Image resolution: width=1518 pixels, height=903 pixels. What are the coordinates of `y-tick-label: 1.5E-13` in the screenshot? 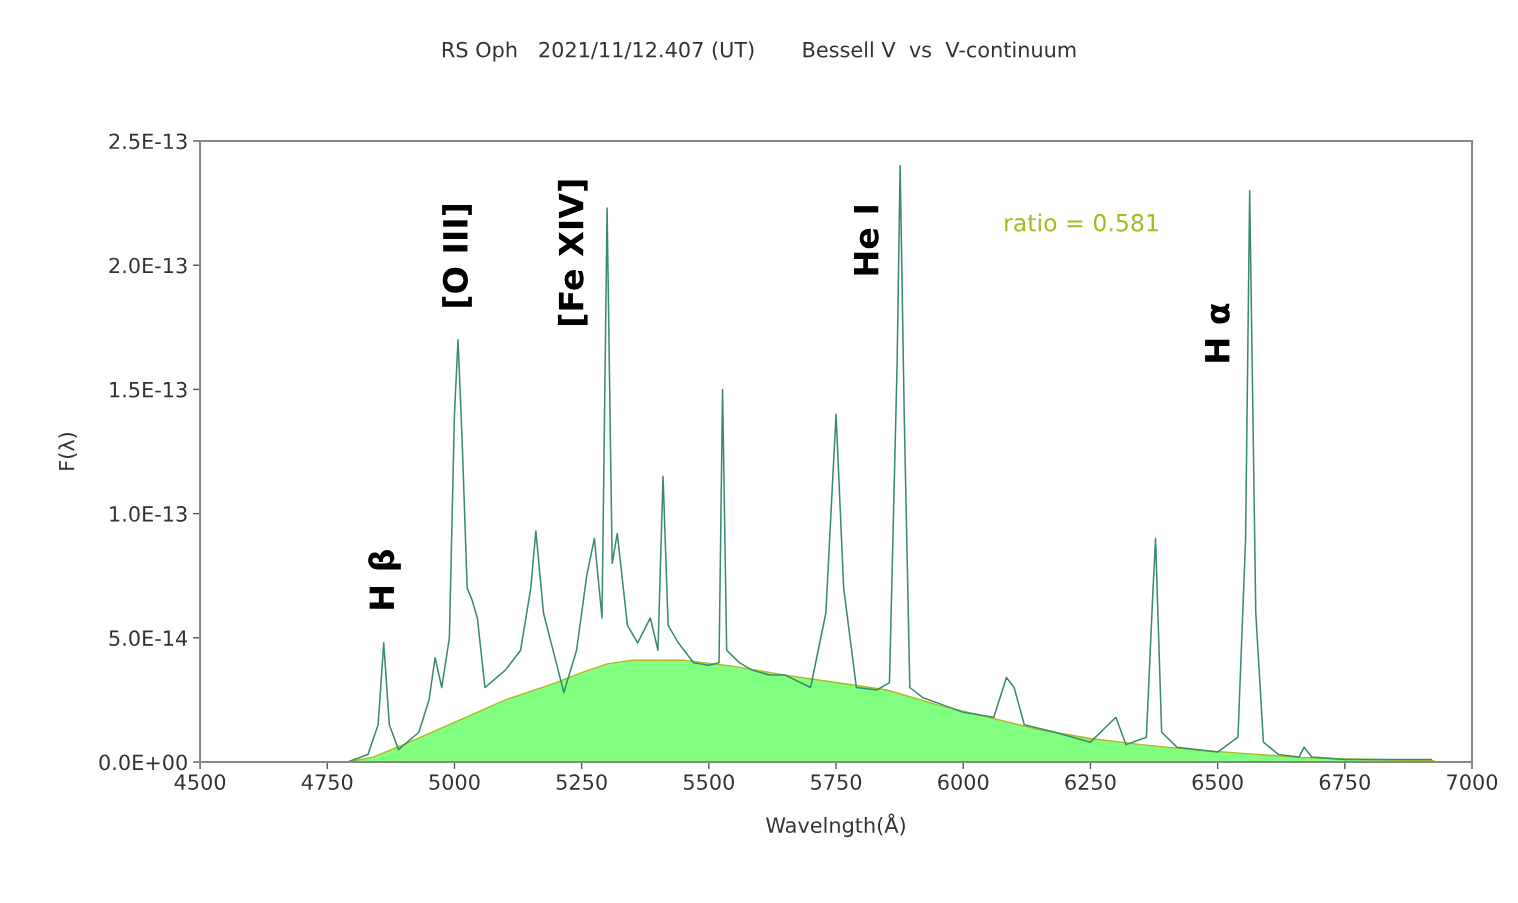 It's located at (148, 389).